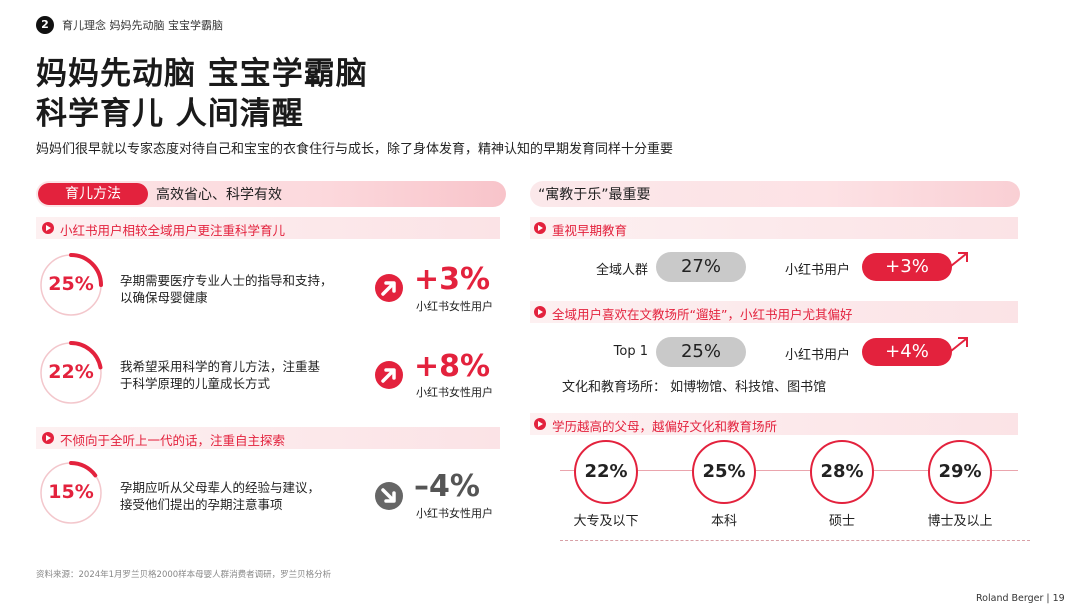  What do you see at coordinates (454, 513) in the screenshot?
I see `stat3-delta-caption: 小红书女性用户` at bounding box center [454, 513].